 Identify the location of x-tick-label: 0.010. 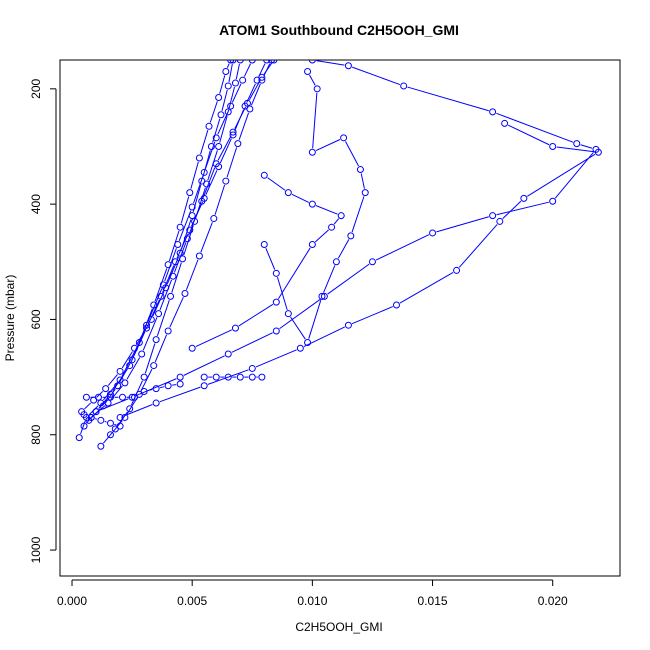
(312, 601).